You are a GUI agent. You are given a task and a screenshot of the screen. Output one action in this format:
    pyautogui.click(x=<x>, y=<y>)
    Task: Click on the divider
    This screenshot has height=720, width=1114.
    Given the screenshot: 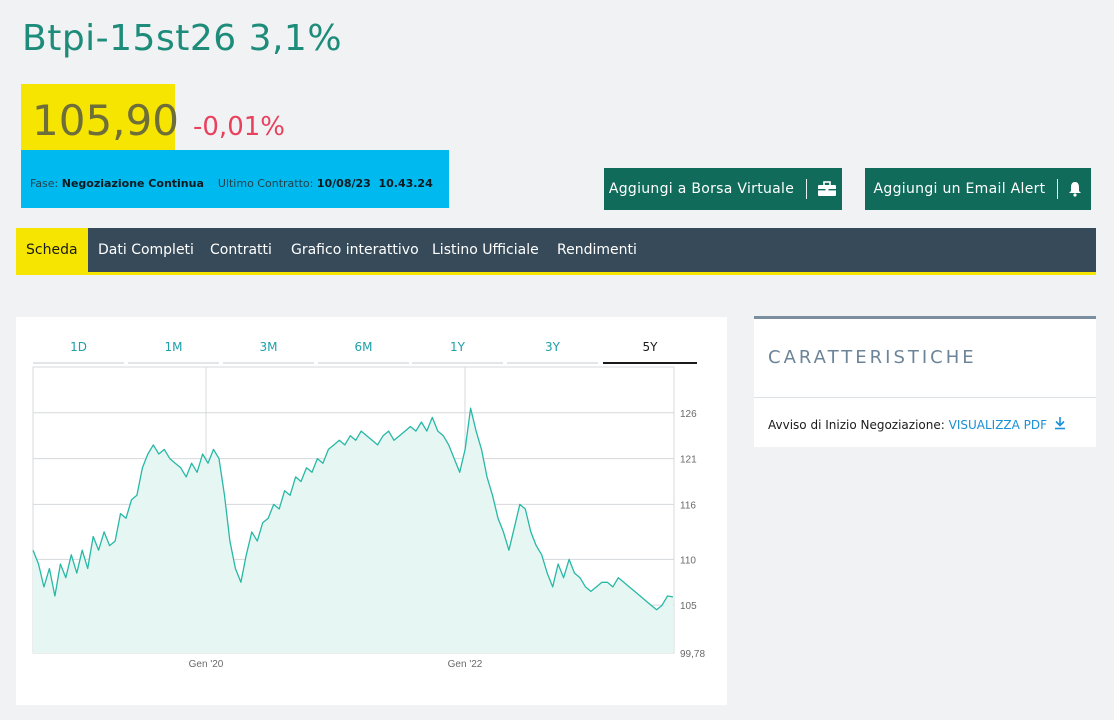 What is the action you would take?
    pyautogui.click(x=925, y=397)
    